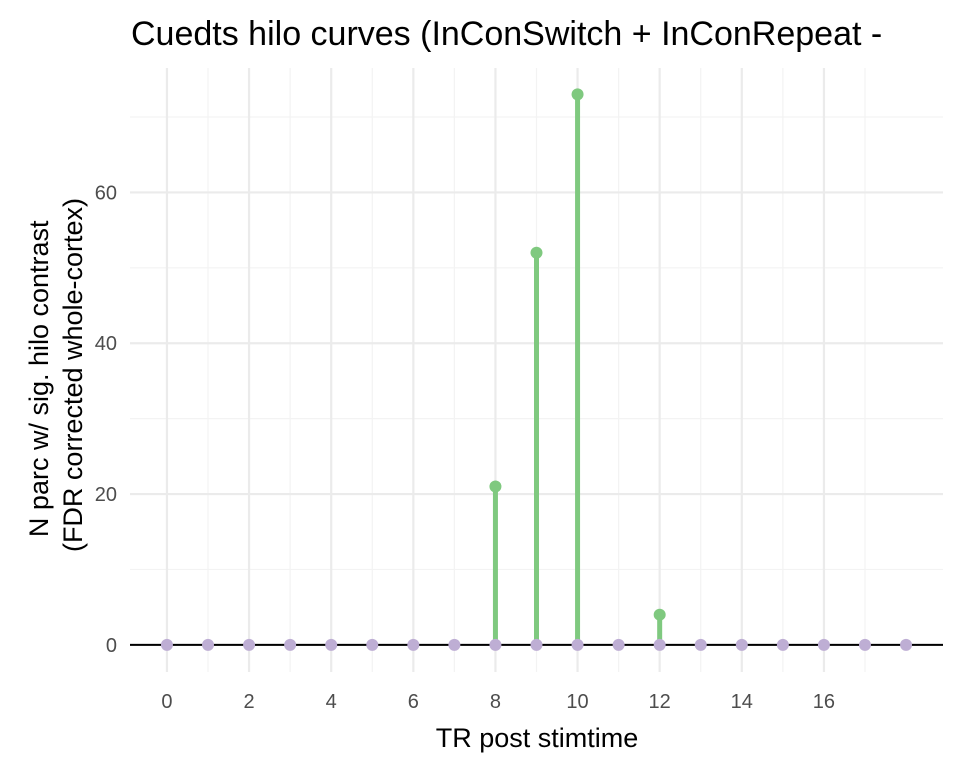 The height and width of the screenshot is (768, 960). What do you see at coordinates (700, 644) in the screenshot?
I see `point-x13` at bounding box center [700, 644].